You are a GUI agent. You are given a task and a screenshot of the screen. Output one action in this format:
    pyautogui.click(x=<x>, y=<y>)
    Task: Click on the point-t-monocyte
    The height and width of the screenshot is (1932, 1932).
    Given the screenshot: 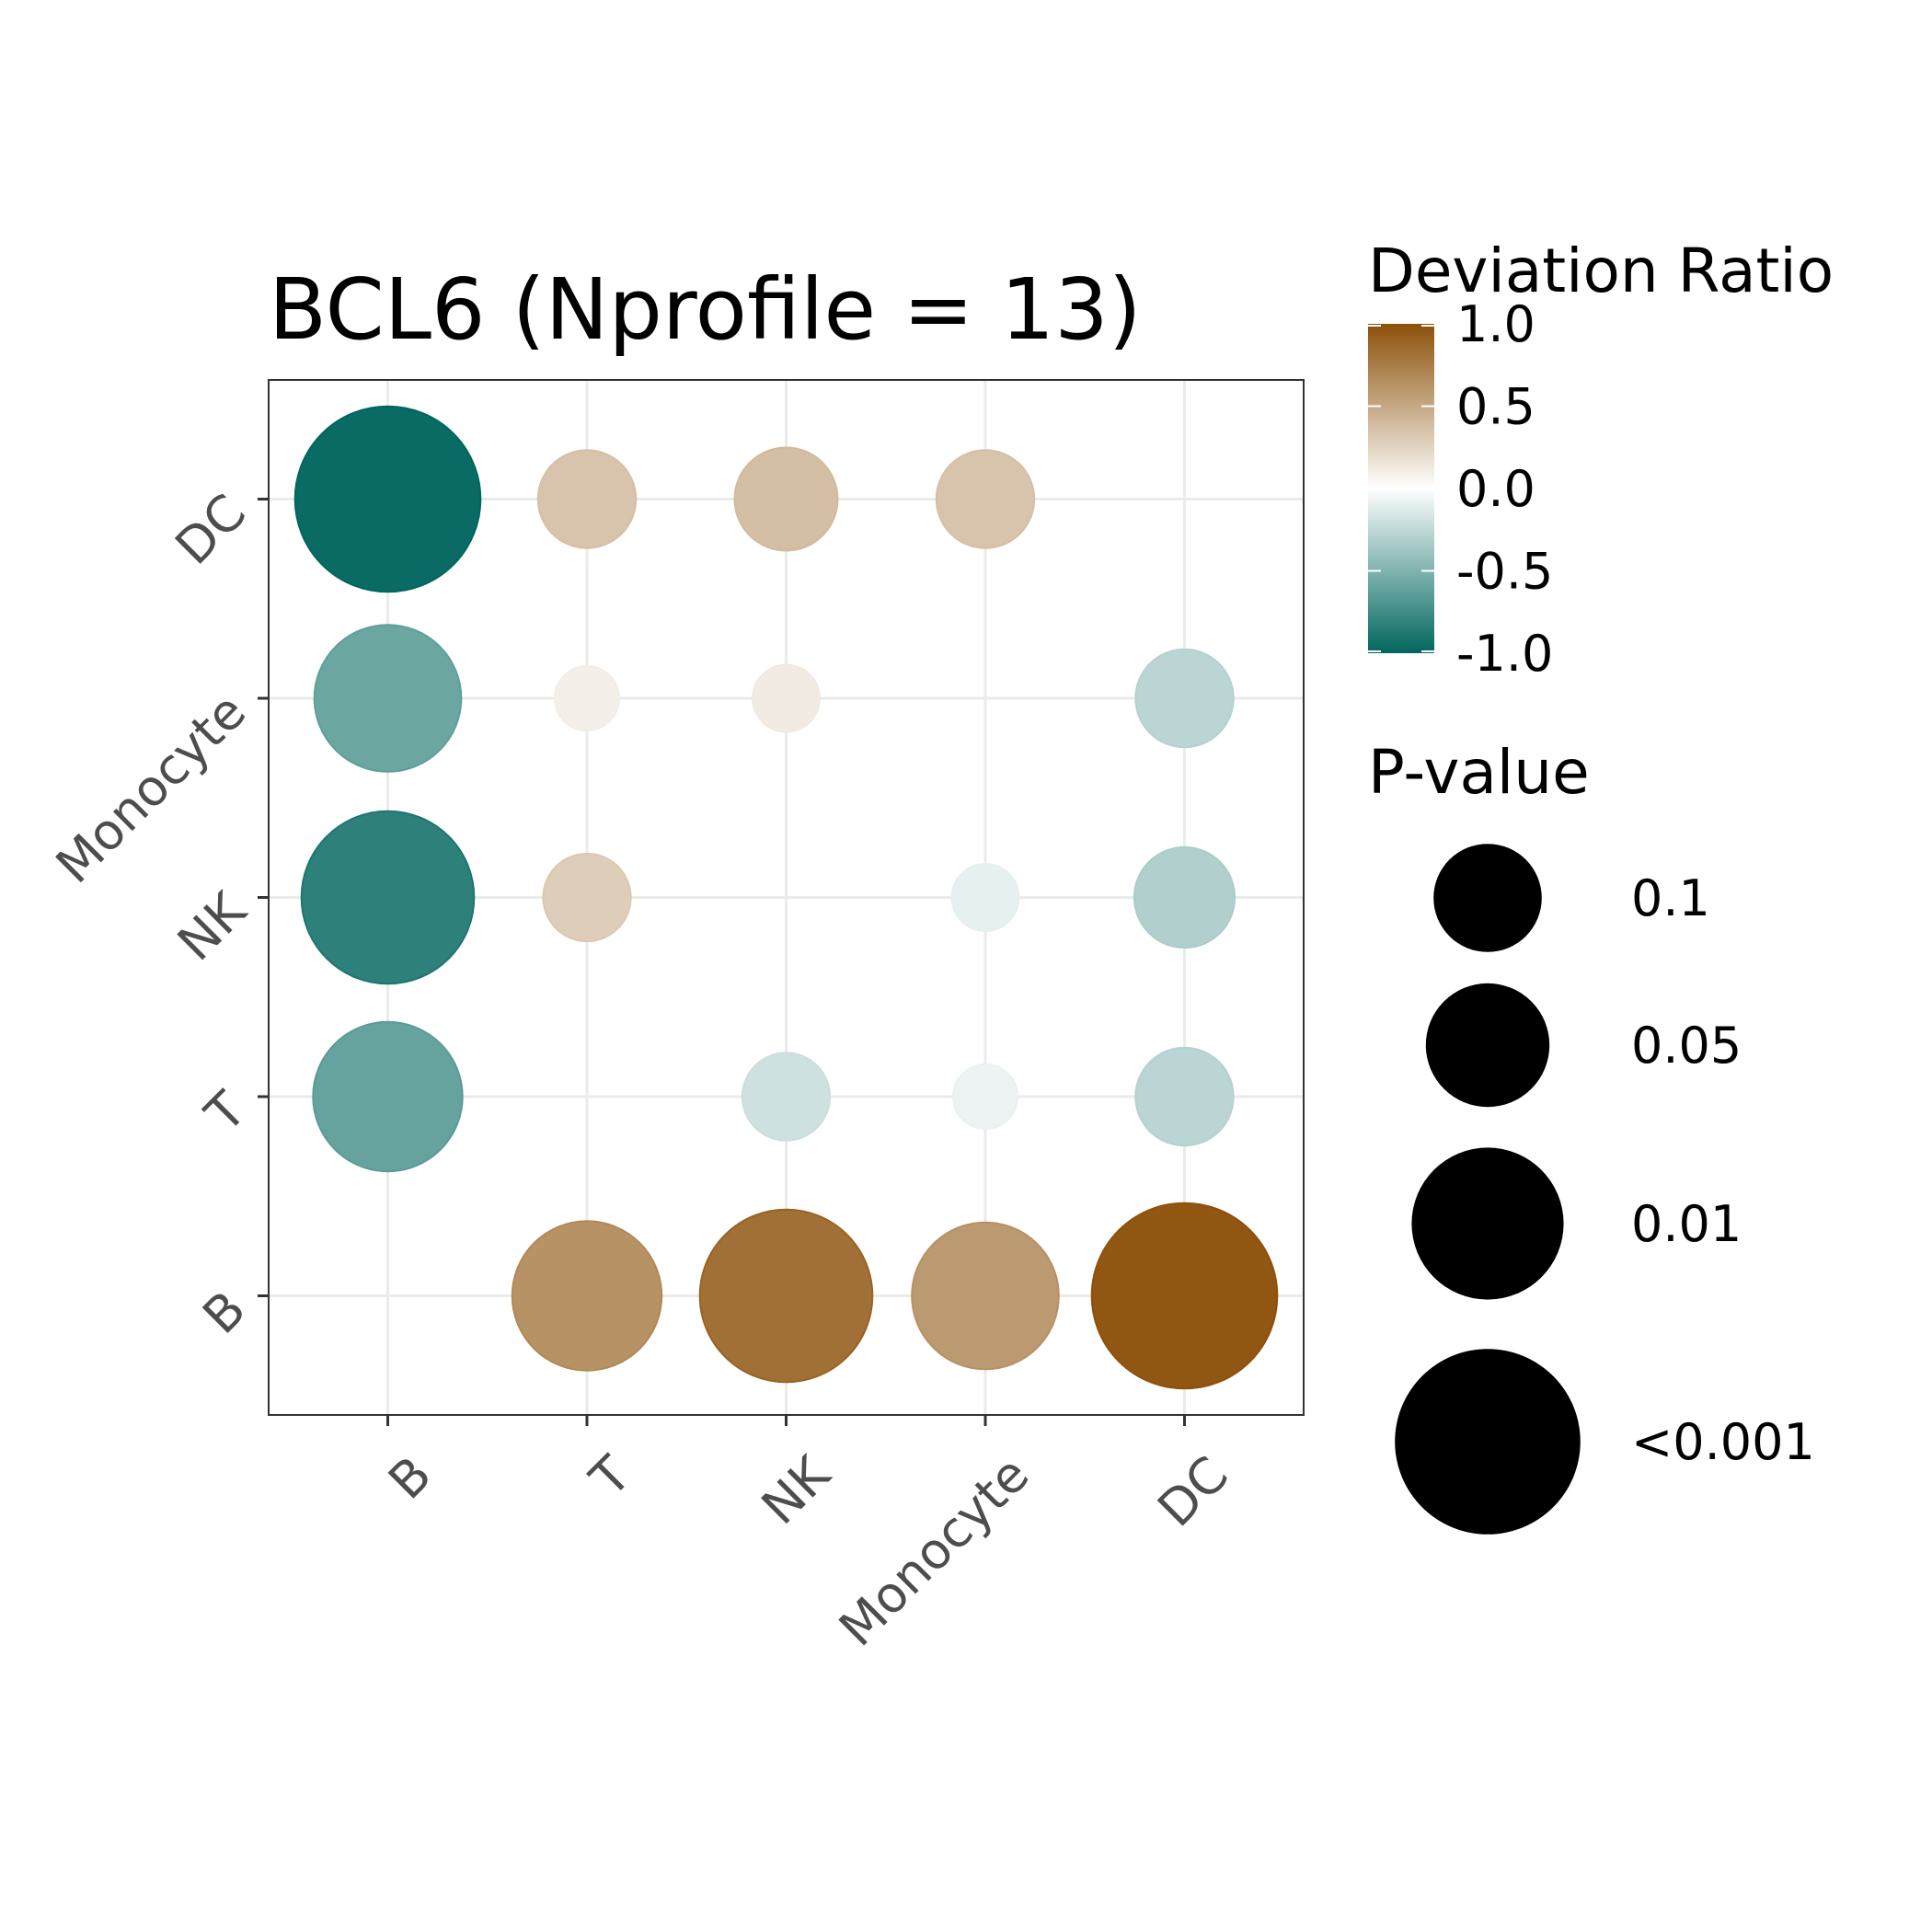 What is the action you would take?
    pyautogui.click(x=587, y=698)
    